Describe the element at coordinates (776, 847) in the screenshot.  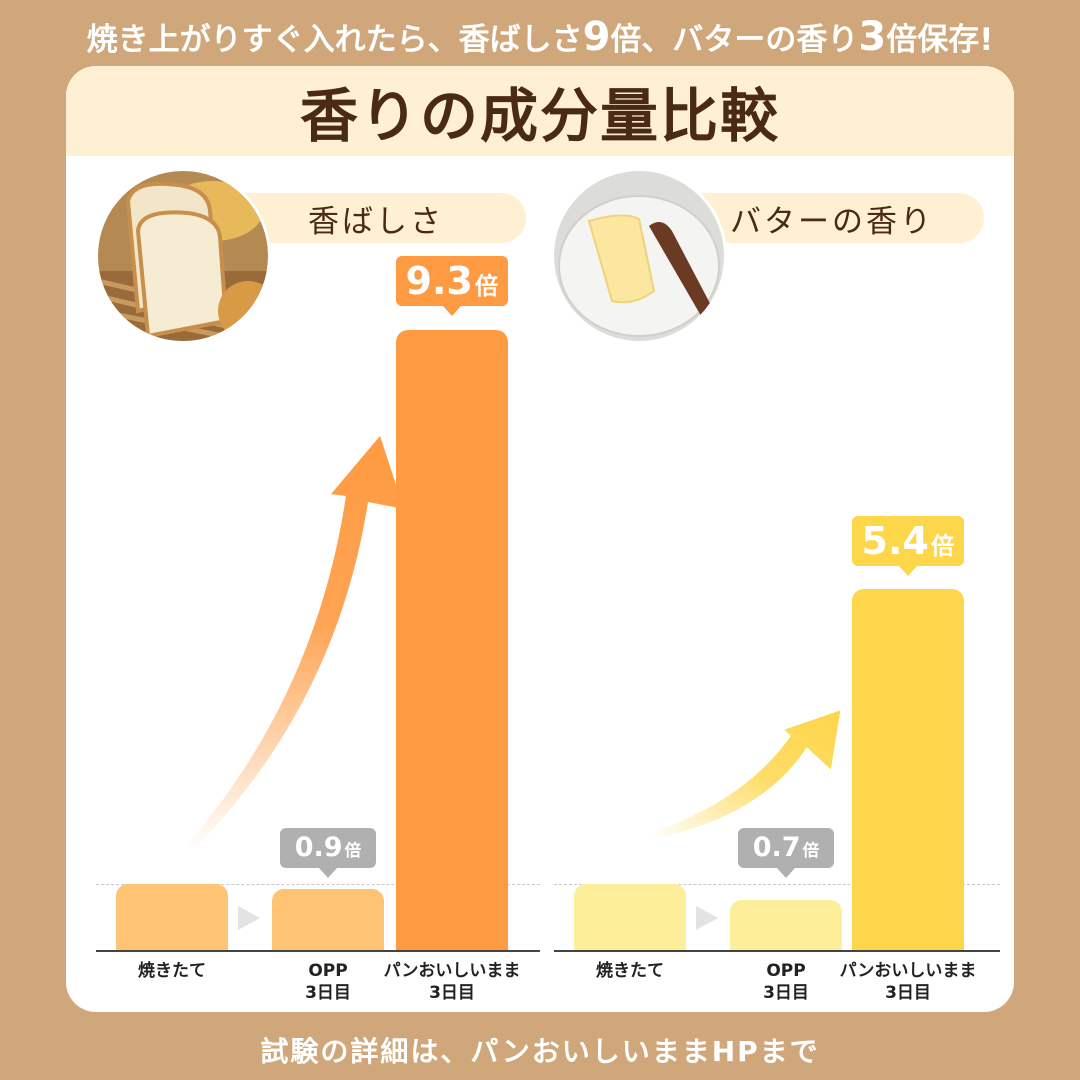
I see `bubble-value: 0.7` at that location.